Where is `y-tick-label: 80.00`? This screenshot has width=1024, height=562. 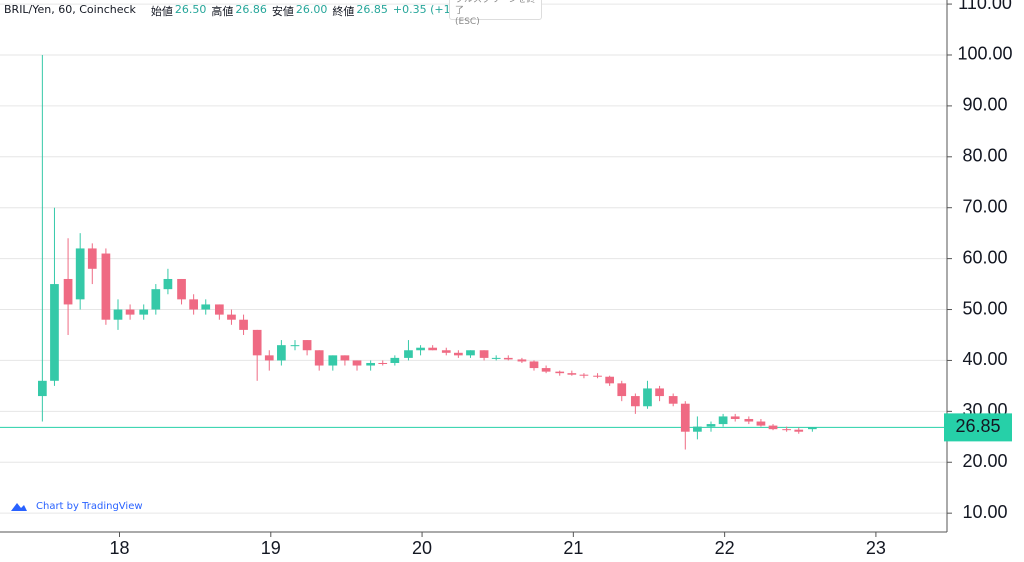
y-tick-label: 80.00 is located at coordinates (984, 156).